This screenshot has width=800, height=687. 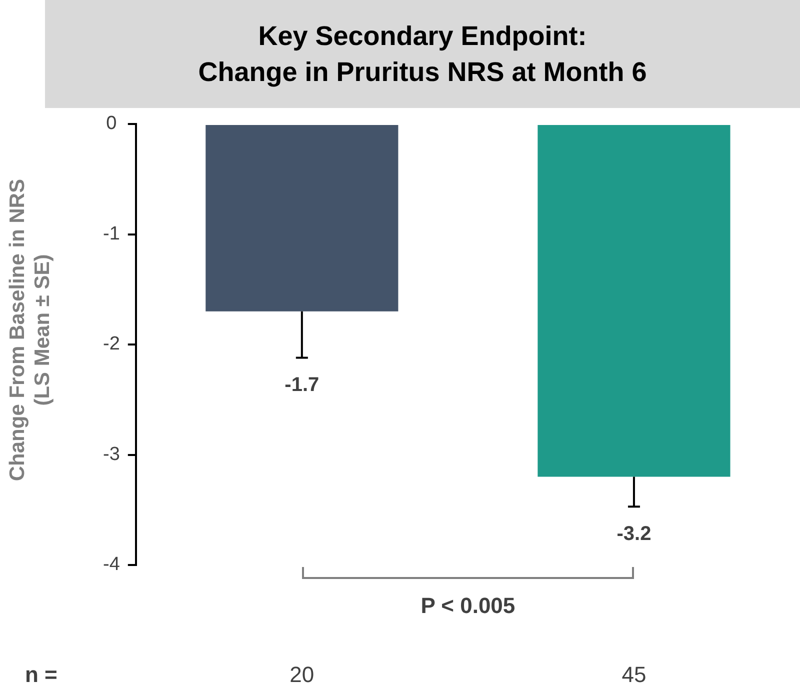 What do you see at coordinates (302, 674) in the screenshot?
I see `x-tick-label: 20` at bounding box center [302, 674].